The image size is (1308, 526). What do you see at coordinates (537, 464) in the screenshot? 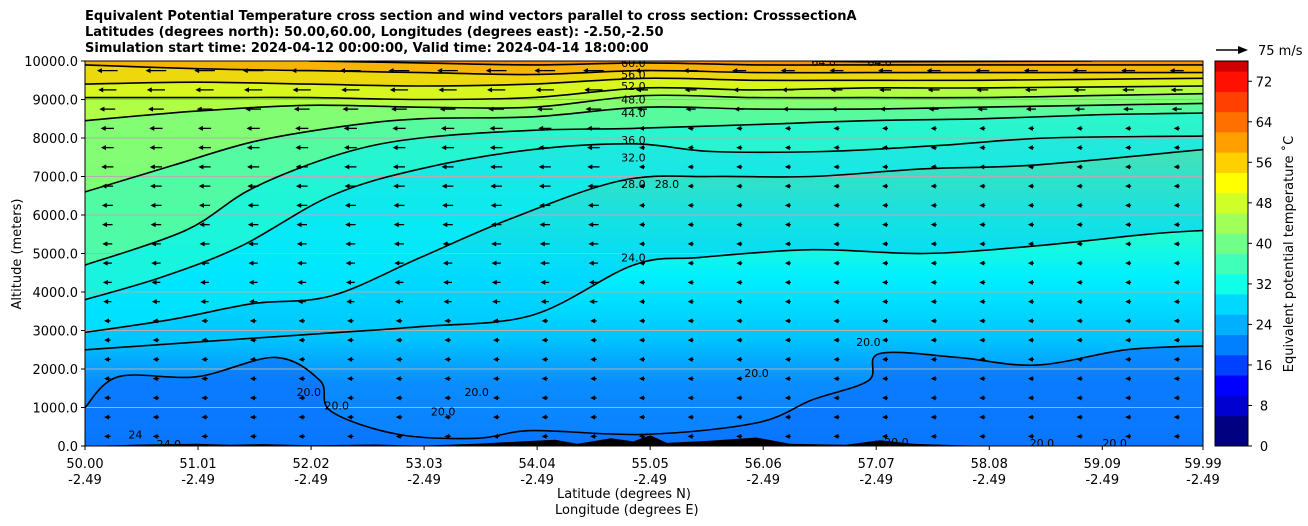
I see `x-tick-label-lat: 54.04` at bounding box center [537, 464].